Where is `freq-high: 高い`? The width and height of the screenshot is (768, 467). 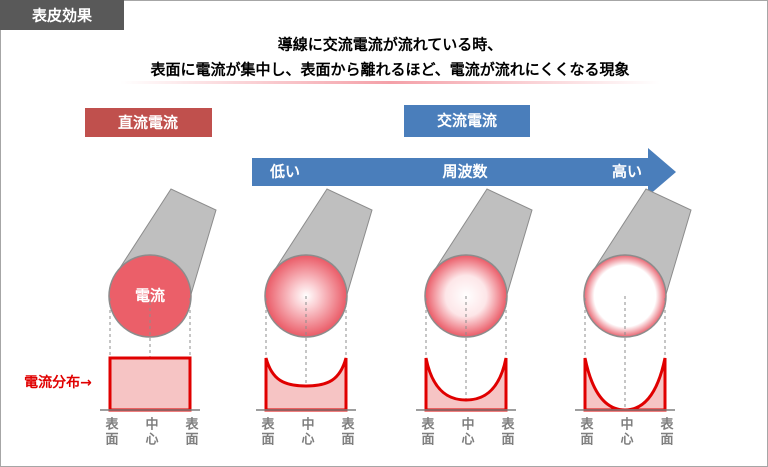
freq-high: 高い is located at coordinates (627, 172).